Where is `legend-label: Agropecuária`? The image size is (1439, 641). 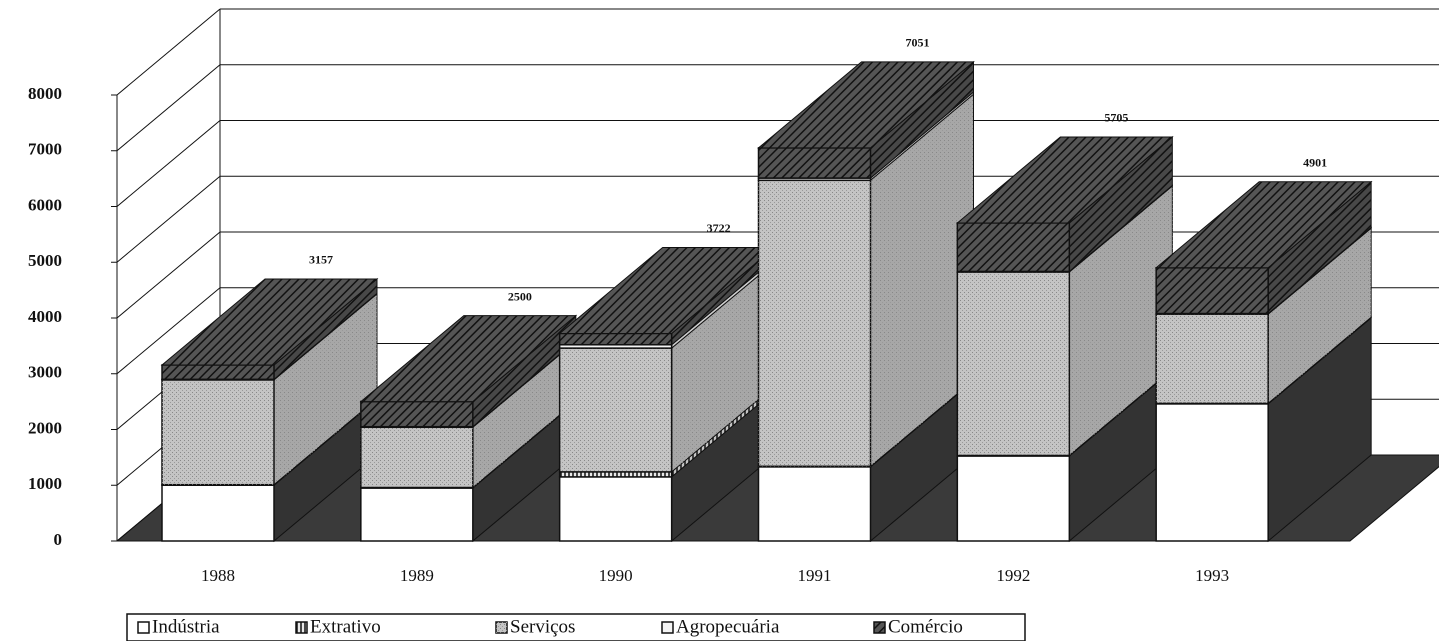
legend-label: Agropecuária is located at coordinates (728, 626).